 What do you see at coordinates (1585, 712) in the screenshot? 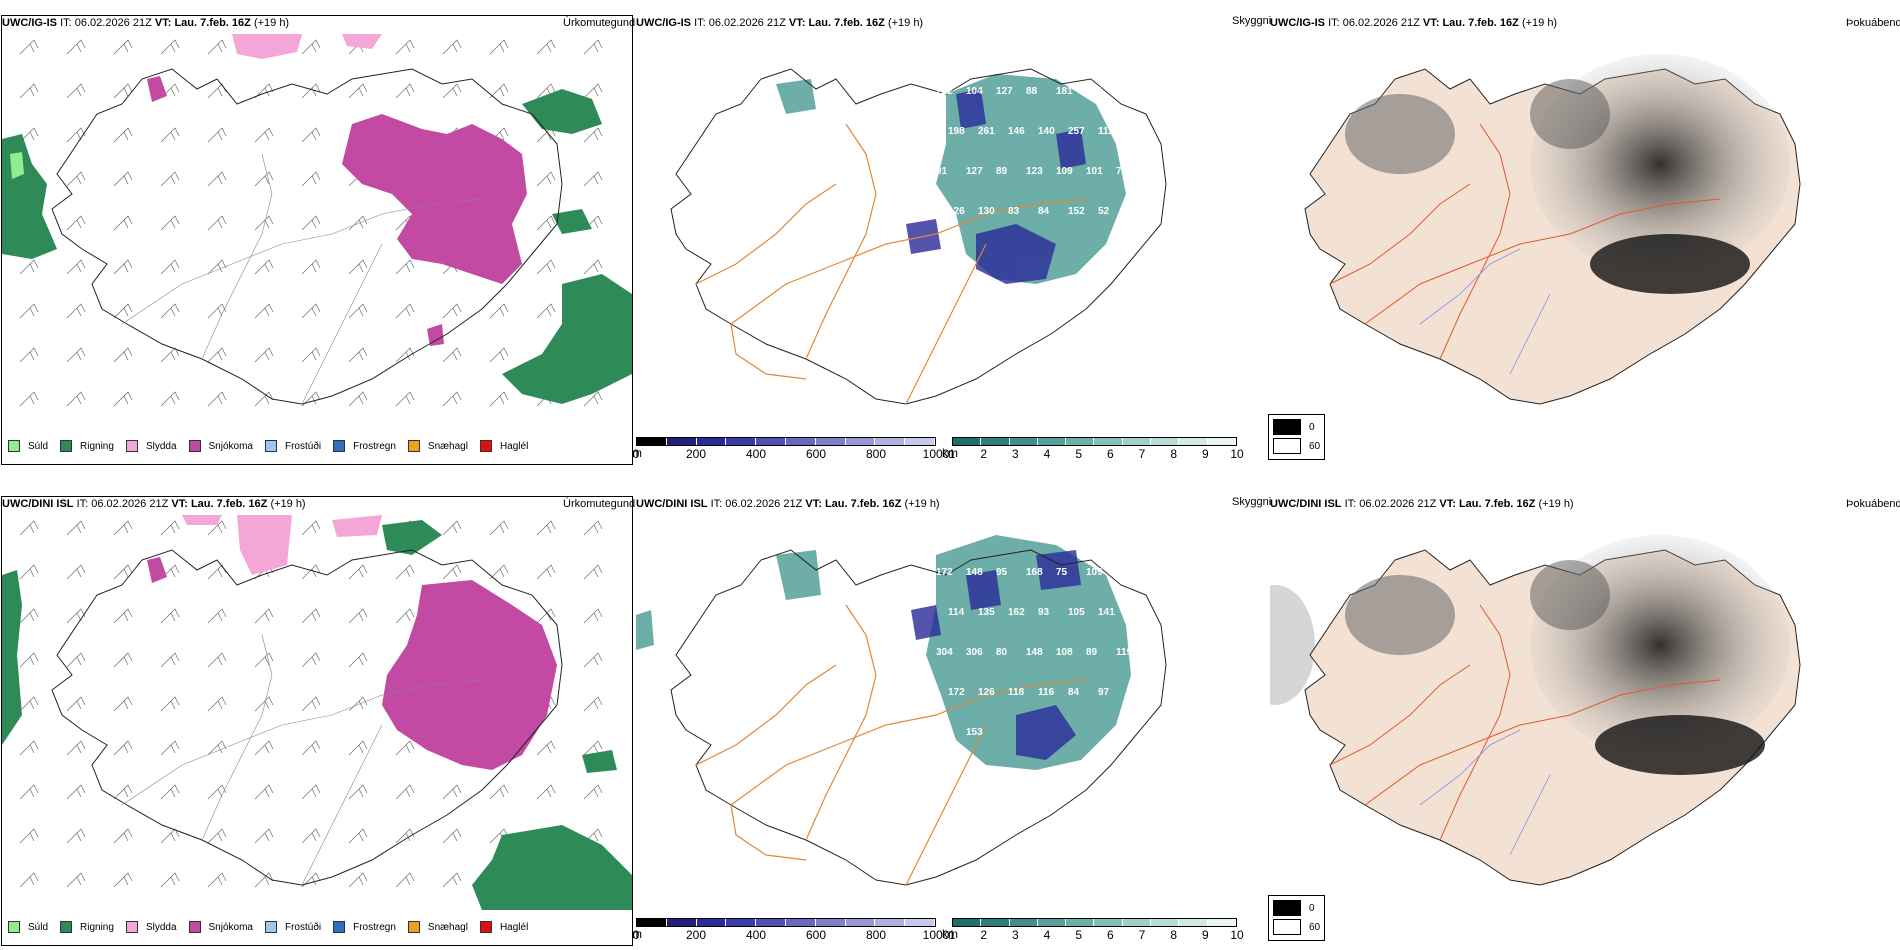
I see `map-fog-bottom` at bounding box center [1585, 712].